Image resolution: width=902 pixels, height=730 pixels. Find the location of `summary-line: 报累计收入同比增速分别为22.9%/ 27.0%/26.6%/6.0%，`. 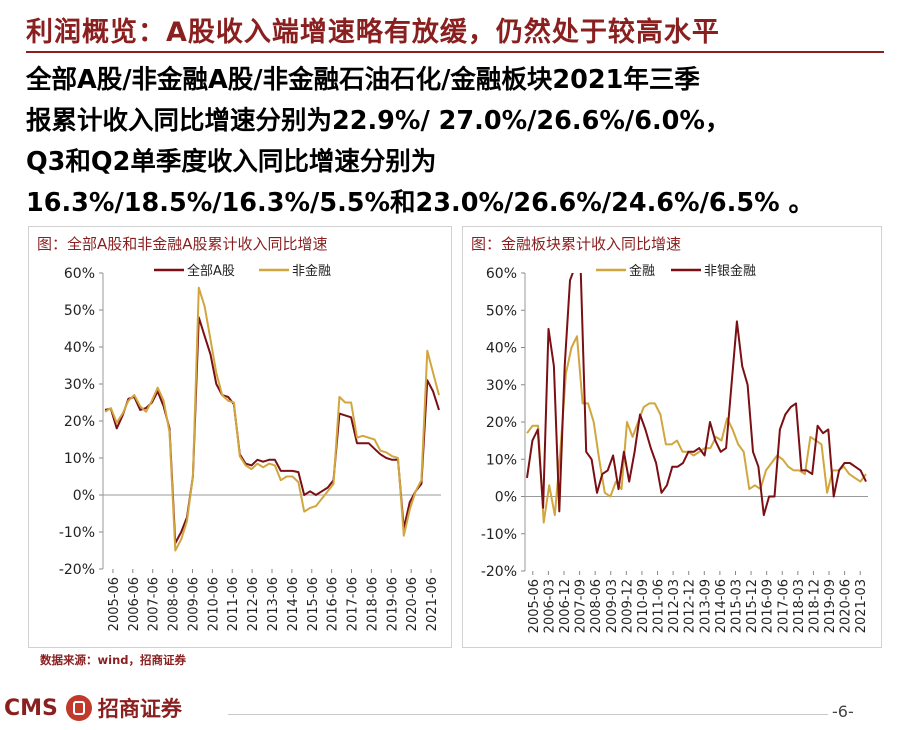

summary-line: 报累计收入同比增速分别为22.9%/ 27.0%/26.6%/6.0%， is located at coordinates (378, 121).